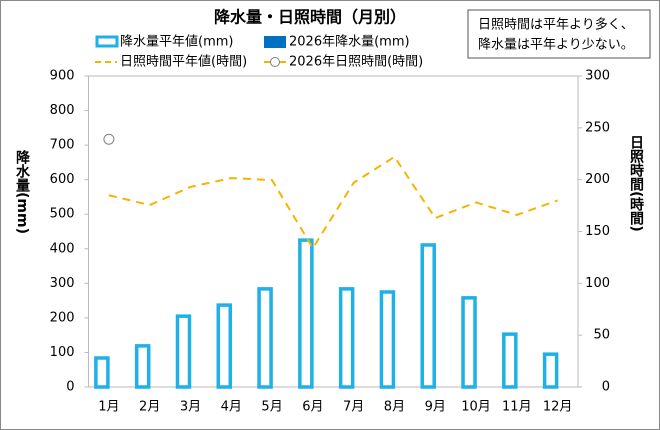 Image resolution: width=660 pixels, height=430 pixels. Describe the element at coordinates (62, 283) in the screenshot. I see `y-tick-label: 300` at that location.